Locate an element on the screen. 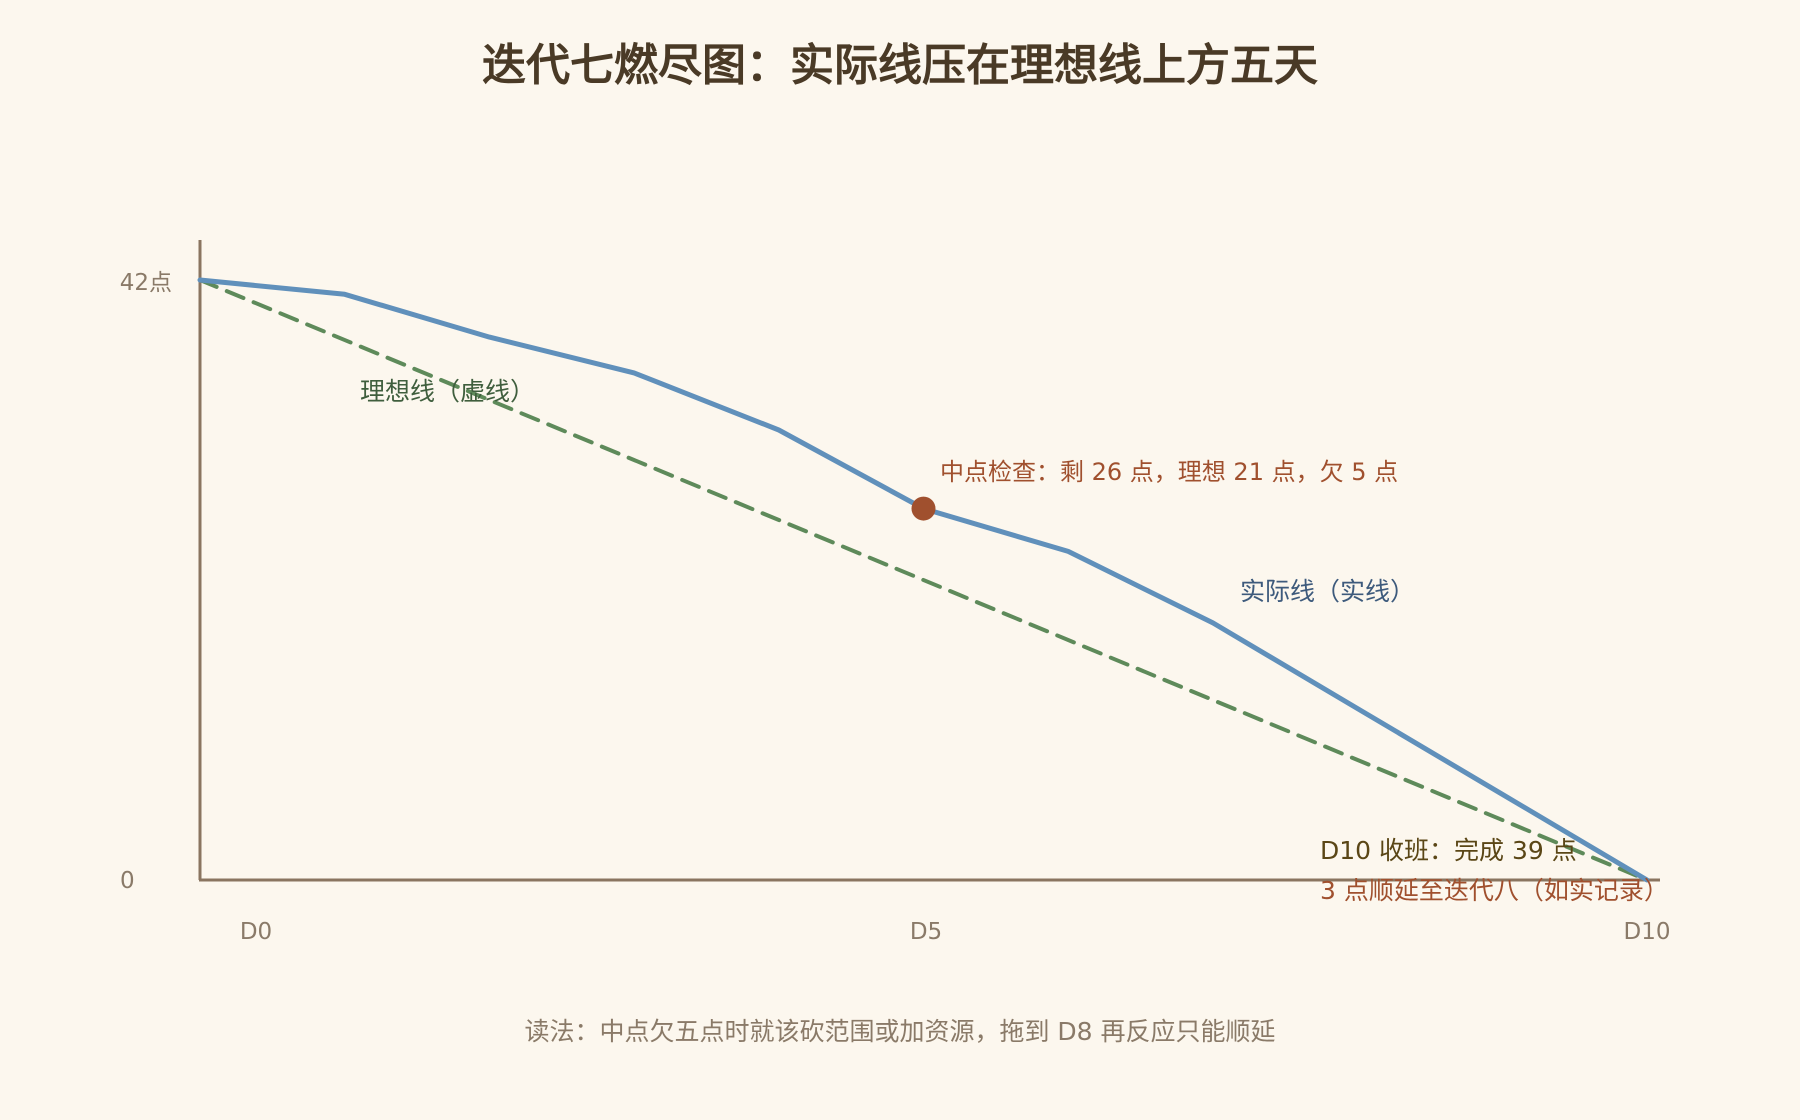  x-tick-label-mid: D5 is located at coordinates (926, 932).